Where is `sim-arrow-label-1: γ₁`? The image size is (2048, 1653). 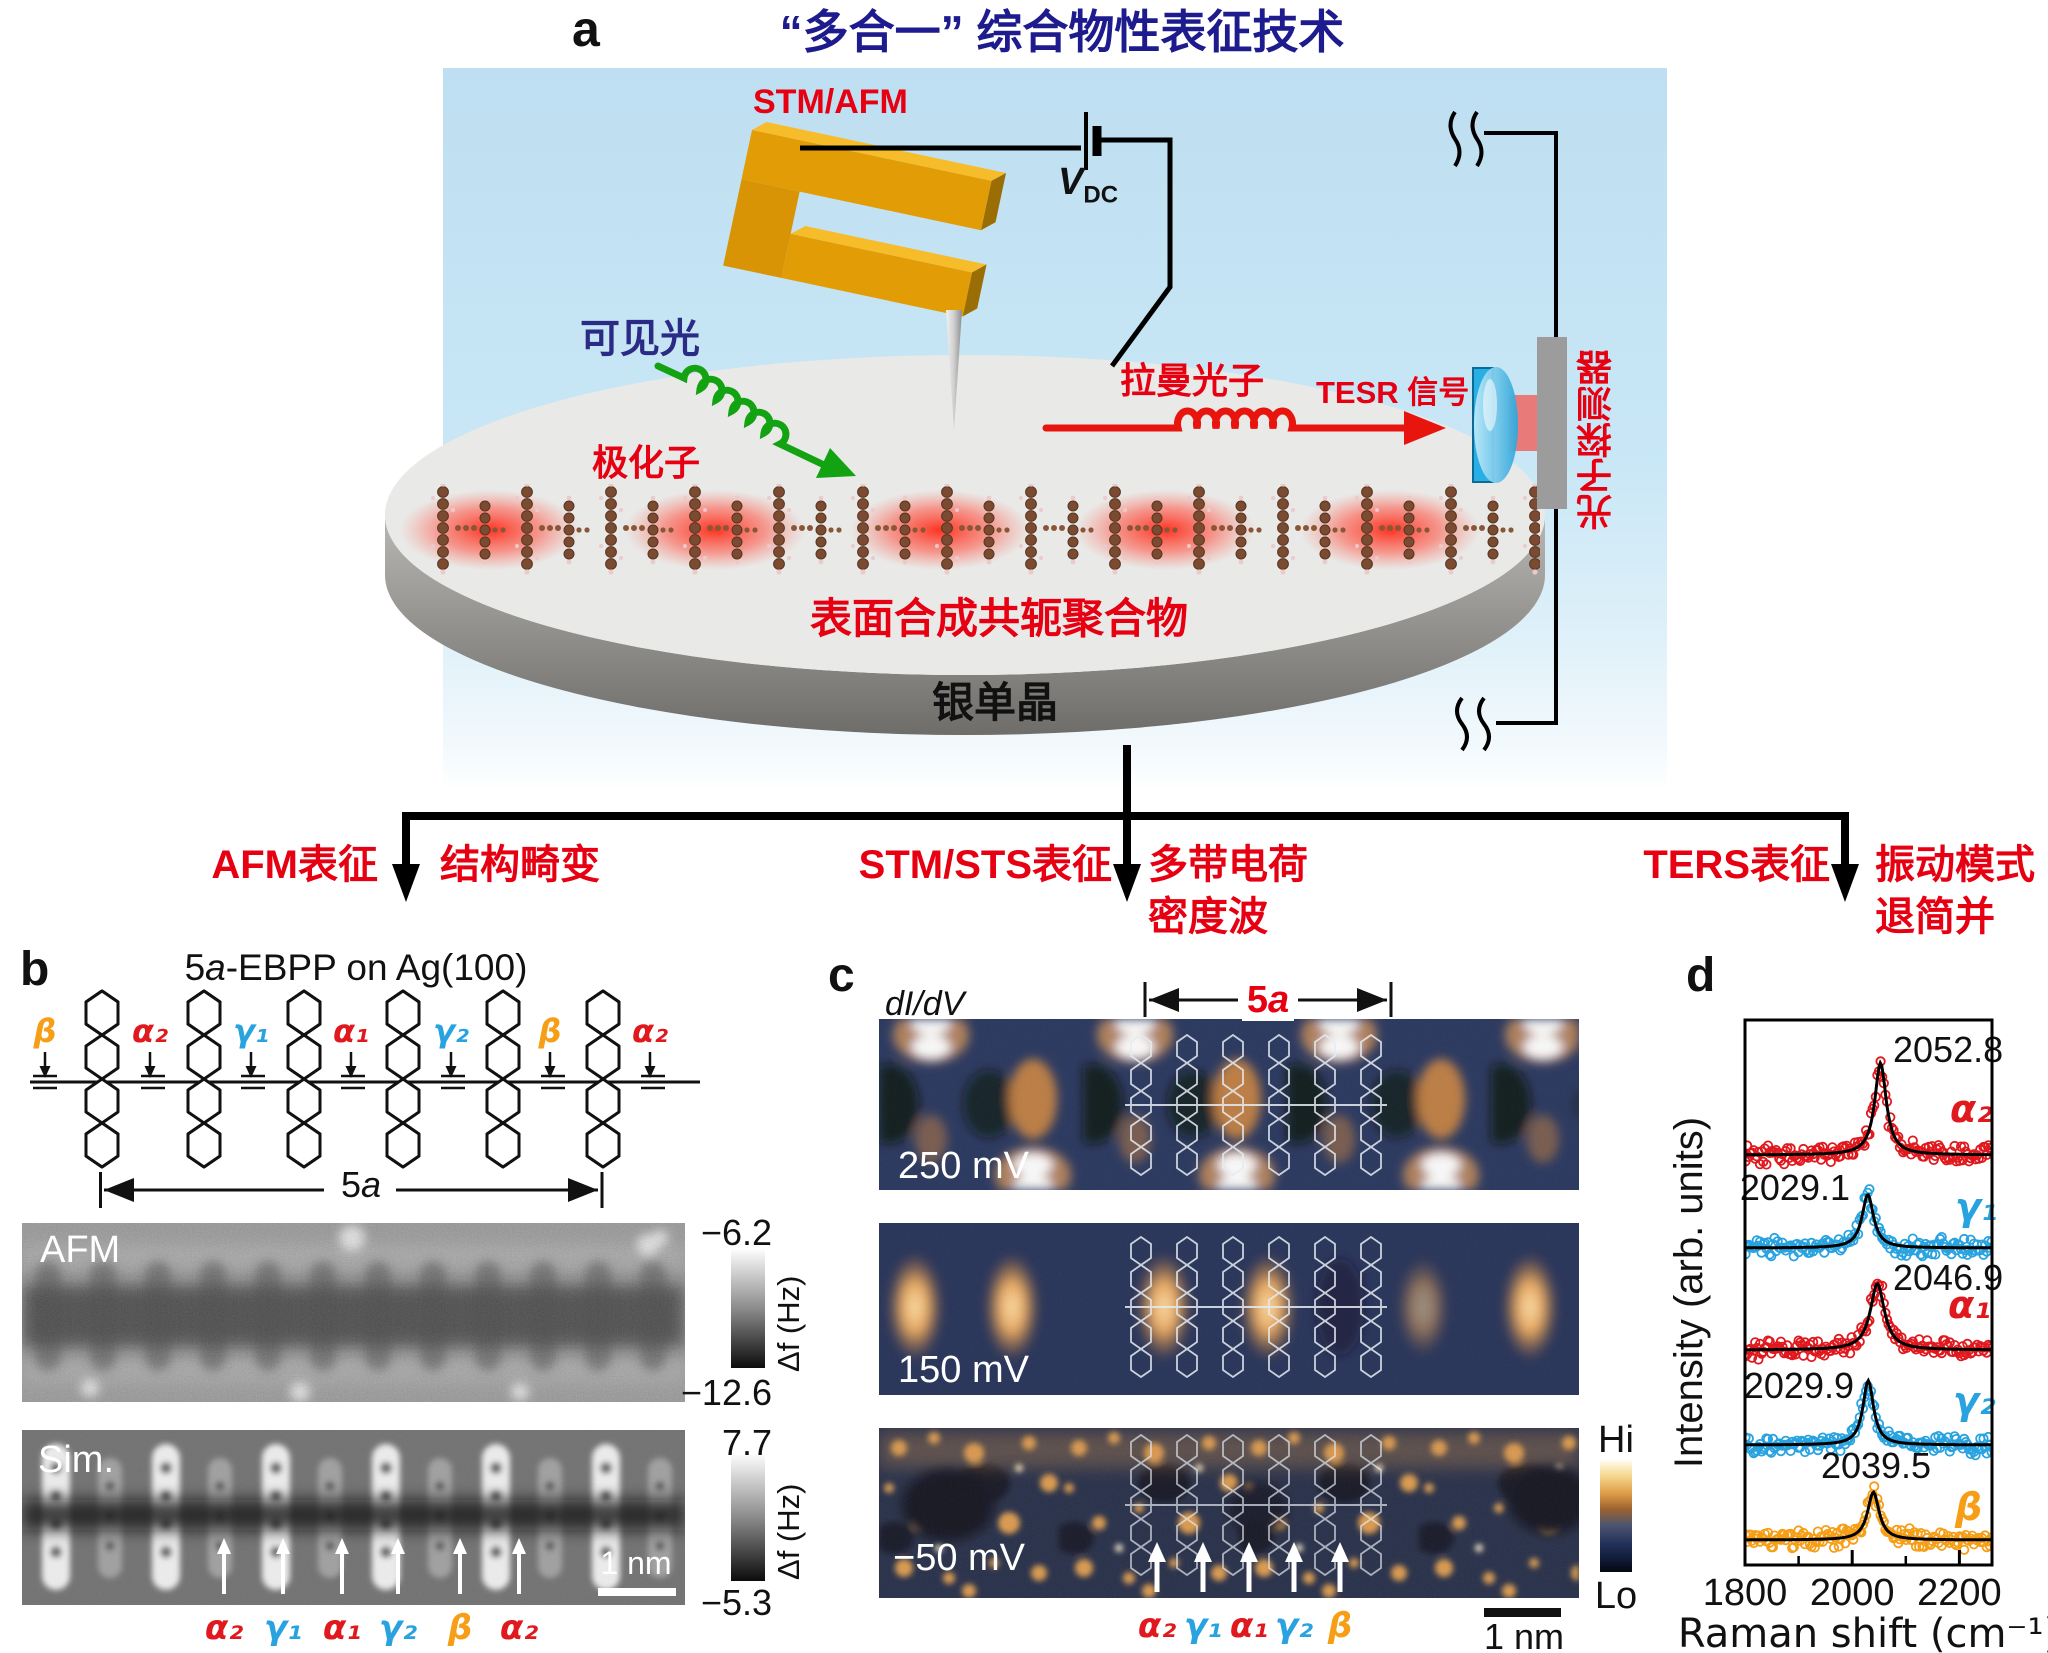 sim-arrow-label-1: γ₁ is located at coordinates (283, 1628).